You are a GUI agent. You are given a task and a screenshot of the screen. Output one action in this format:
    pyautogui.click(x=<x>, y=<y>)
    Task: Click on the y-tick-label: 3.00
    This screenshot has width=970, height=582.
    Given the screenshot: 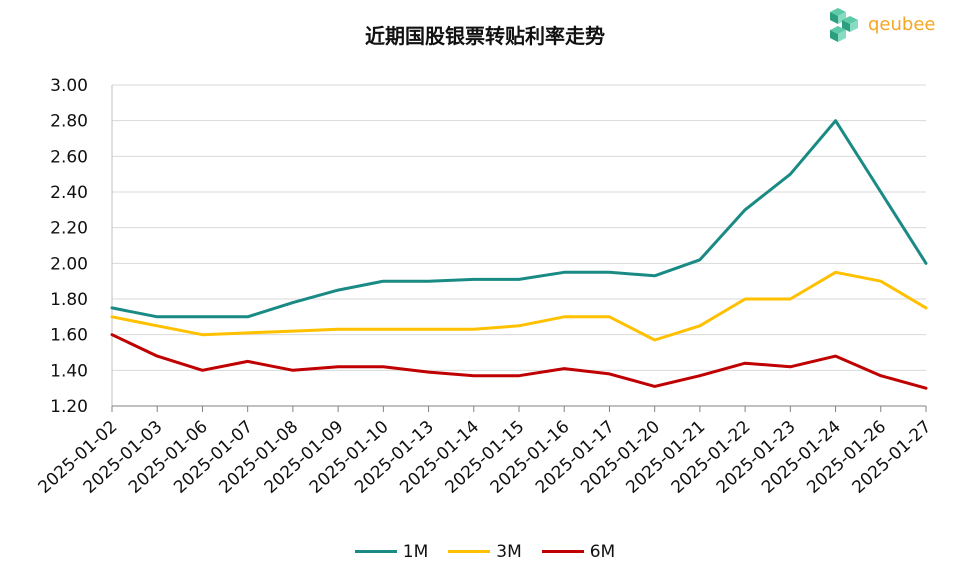 What is the action you would take?
    pyautogui.click(x=69, y=86)
    